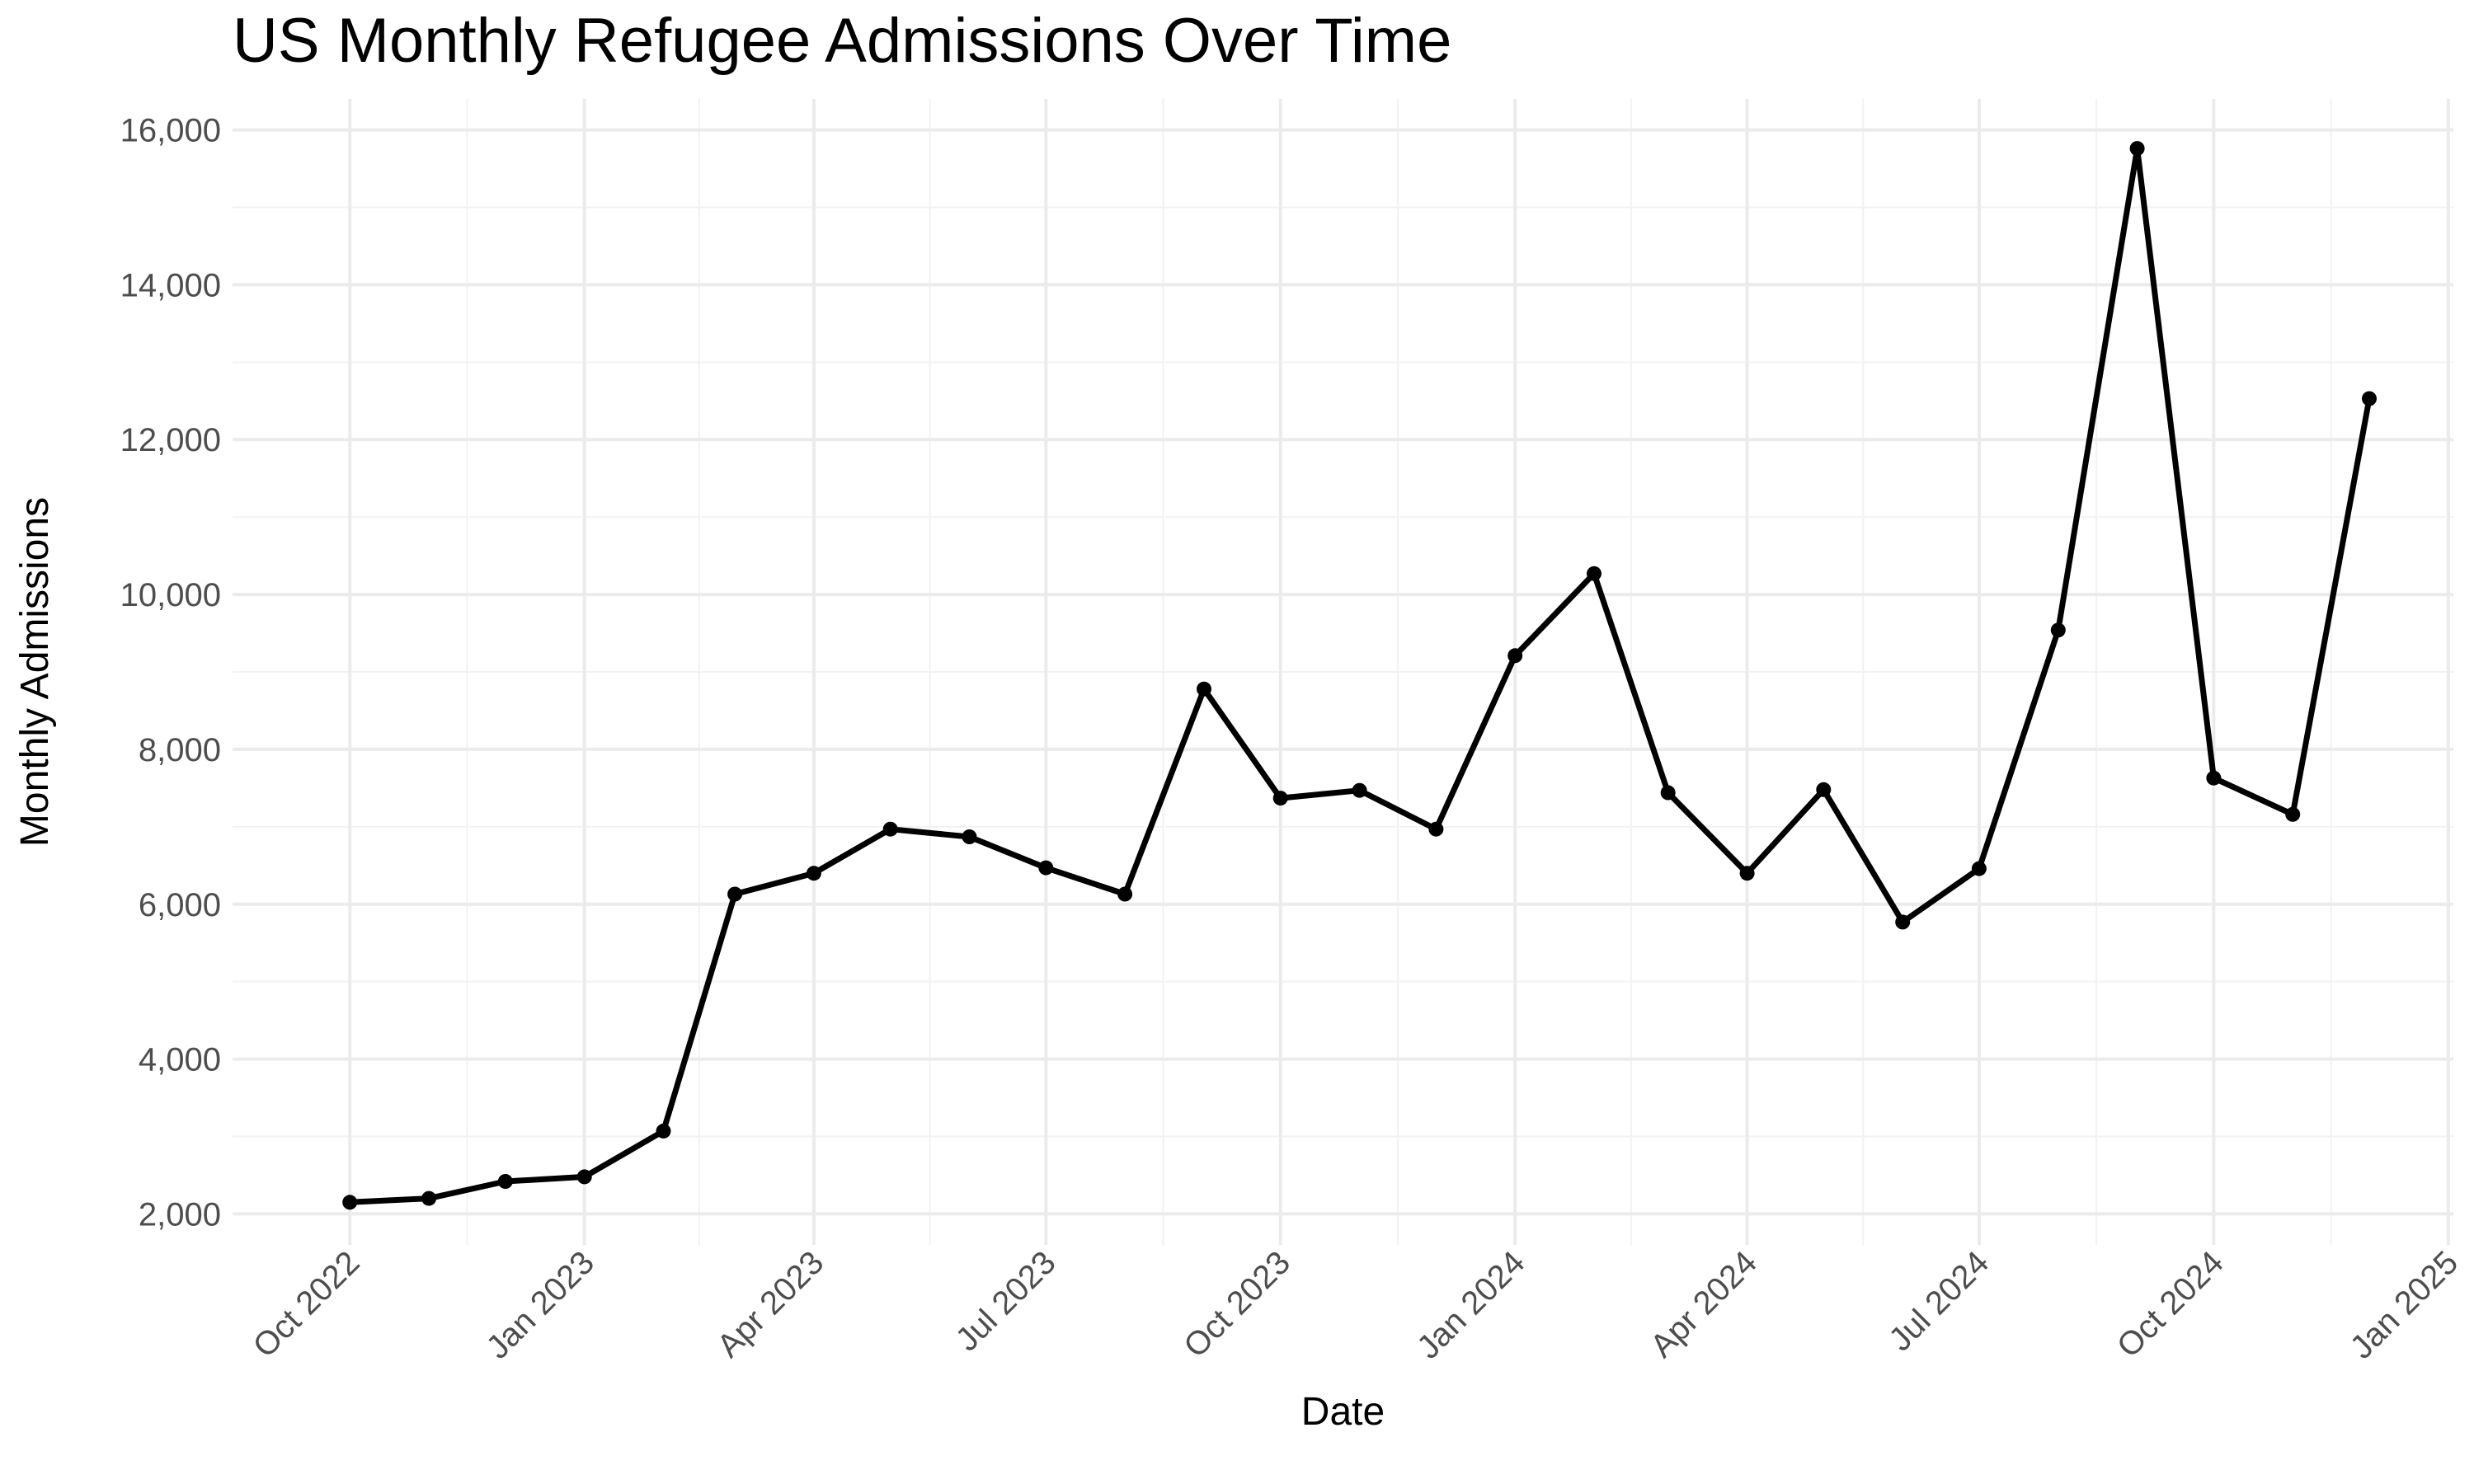 Image resolution: width=2474 pixels, height=1484 pixels. I want to click on y-tick-label: 8,000, so click(180, 750).